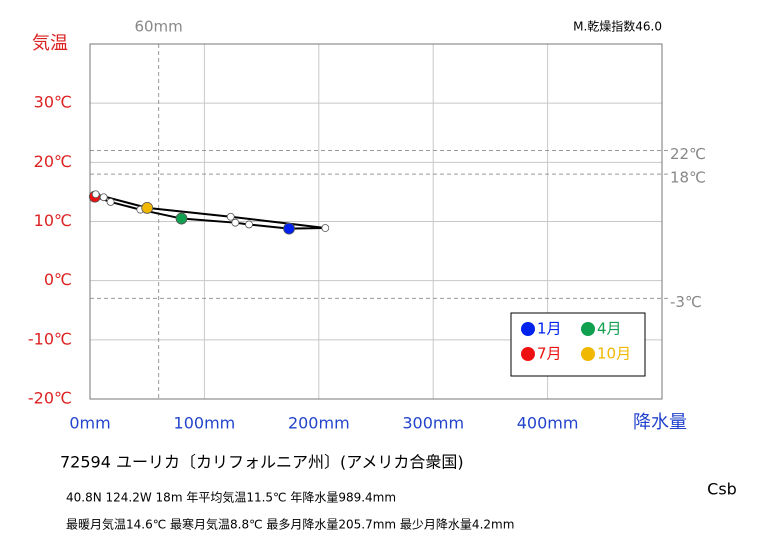 Image resolution: width=763 pixels, height=545 pixels. Describe the element at coordinates (231, 497) in the screenshot. I see `info-line: 40.8N 124.2W 18m 年平均気温11.5℃ 年降水量989.4mm` at that location.